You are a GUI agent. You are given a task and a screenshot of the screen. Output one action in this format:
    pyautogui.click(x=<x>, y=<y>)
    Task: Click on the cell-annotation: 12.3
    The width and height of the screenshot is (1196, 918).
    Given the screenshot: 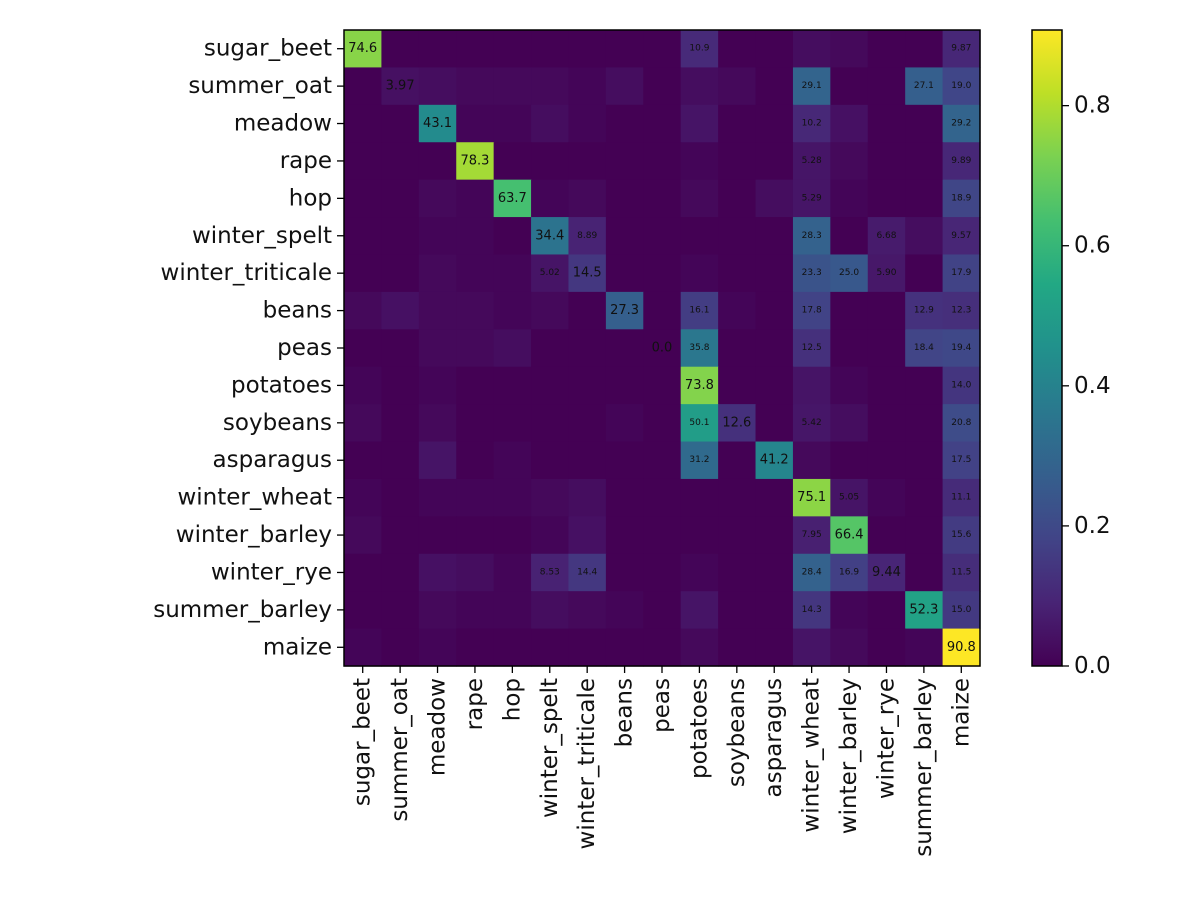 What is the action you would take?
    pyautogui.click(x=961, y=311)
    